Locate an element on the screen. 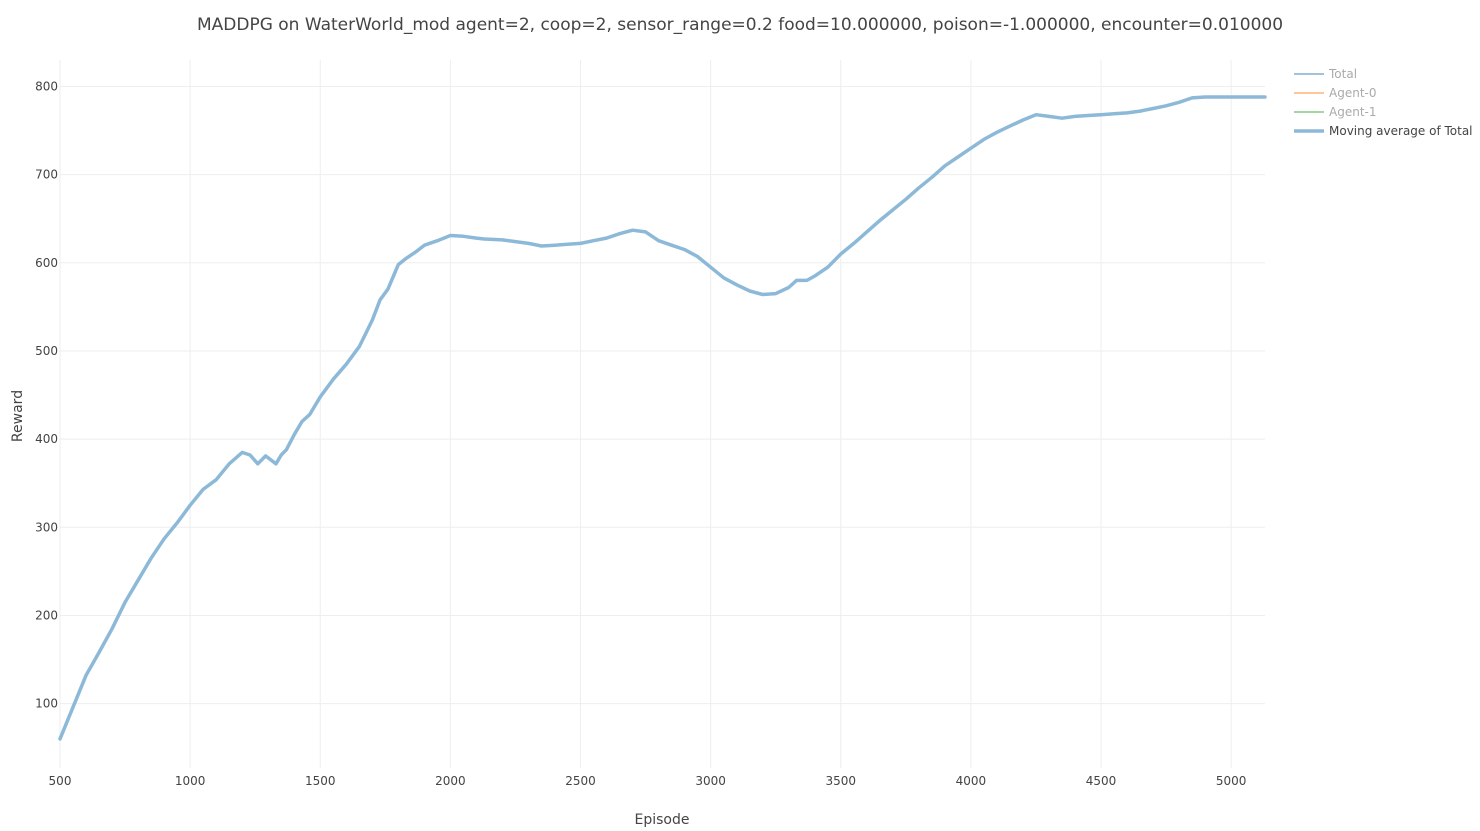 The height and width of the screenshot is (831, 1480). y-tick-labels: 100 200 300 400 500 600 700 800 is located at coordinates (46, 394).